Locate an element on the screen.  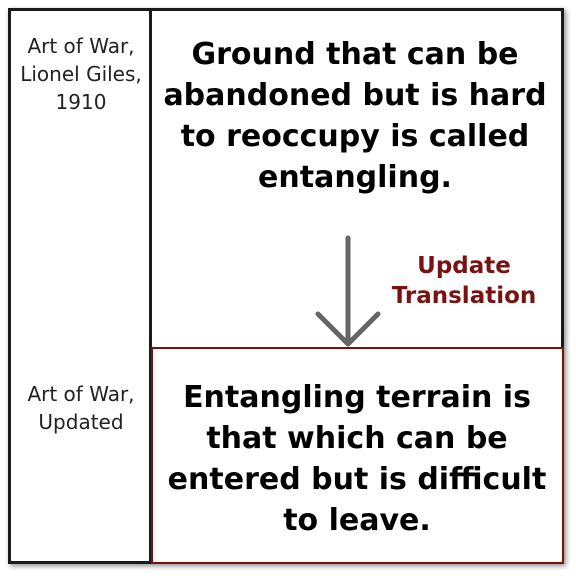
column-divider is located at coordinates (150, 286).